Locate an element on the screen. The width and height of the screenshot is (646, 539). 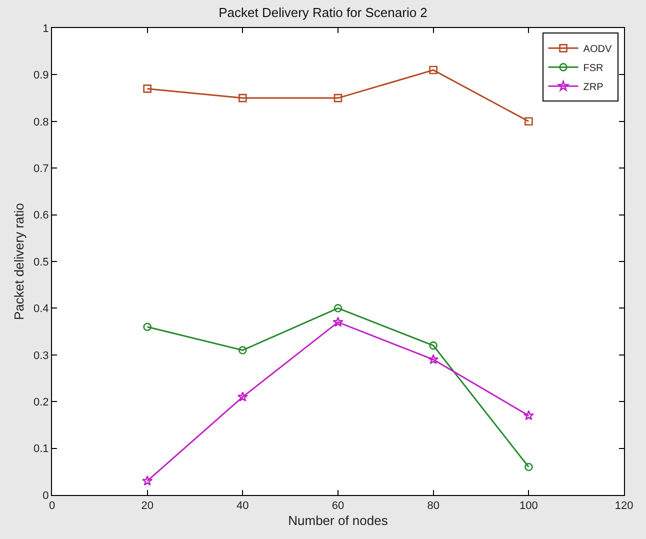
x-tick-label: 80 is located at coordinates (433, 506).